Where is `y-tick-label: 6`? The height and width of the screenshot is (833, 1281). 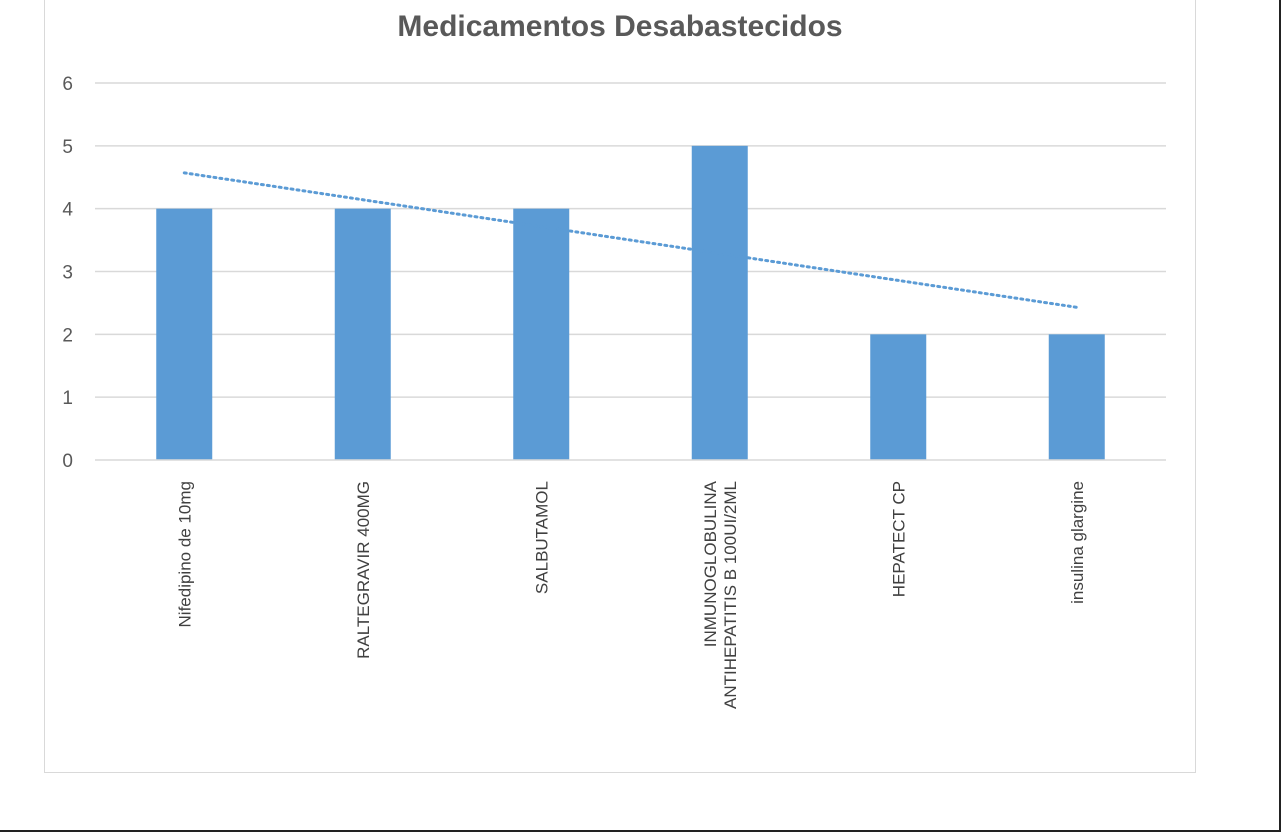 y-tick-label: 6 is located at coordinates (67, 84).